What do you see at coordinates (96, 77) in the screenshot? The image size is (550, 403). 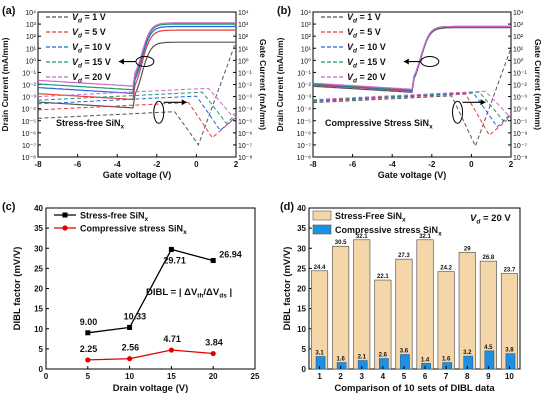 I see `legend-label-part: = 20 V` at bounding box center [96, 77].